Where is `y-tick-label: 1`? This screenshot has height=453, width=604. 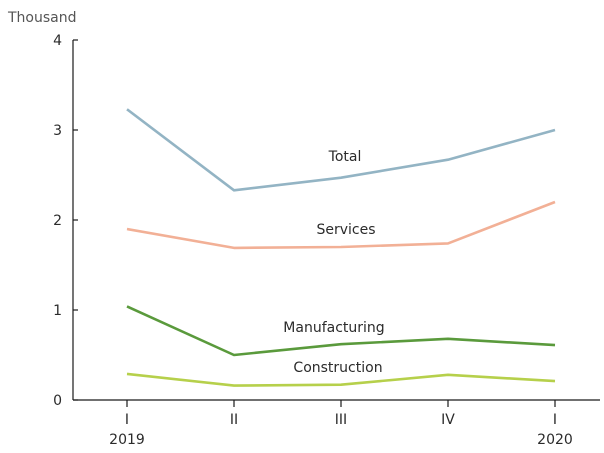
y-tick-label: 1 is located at coordinates (57, 311).